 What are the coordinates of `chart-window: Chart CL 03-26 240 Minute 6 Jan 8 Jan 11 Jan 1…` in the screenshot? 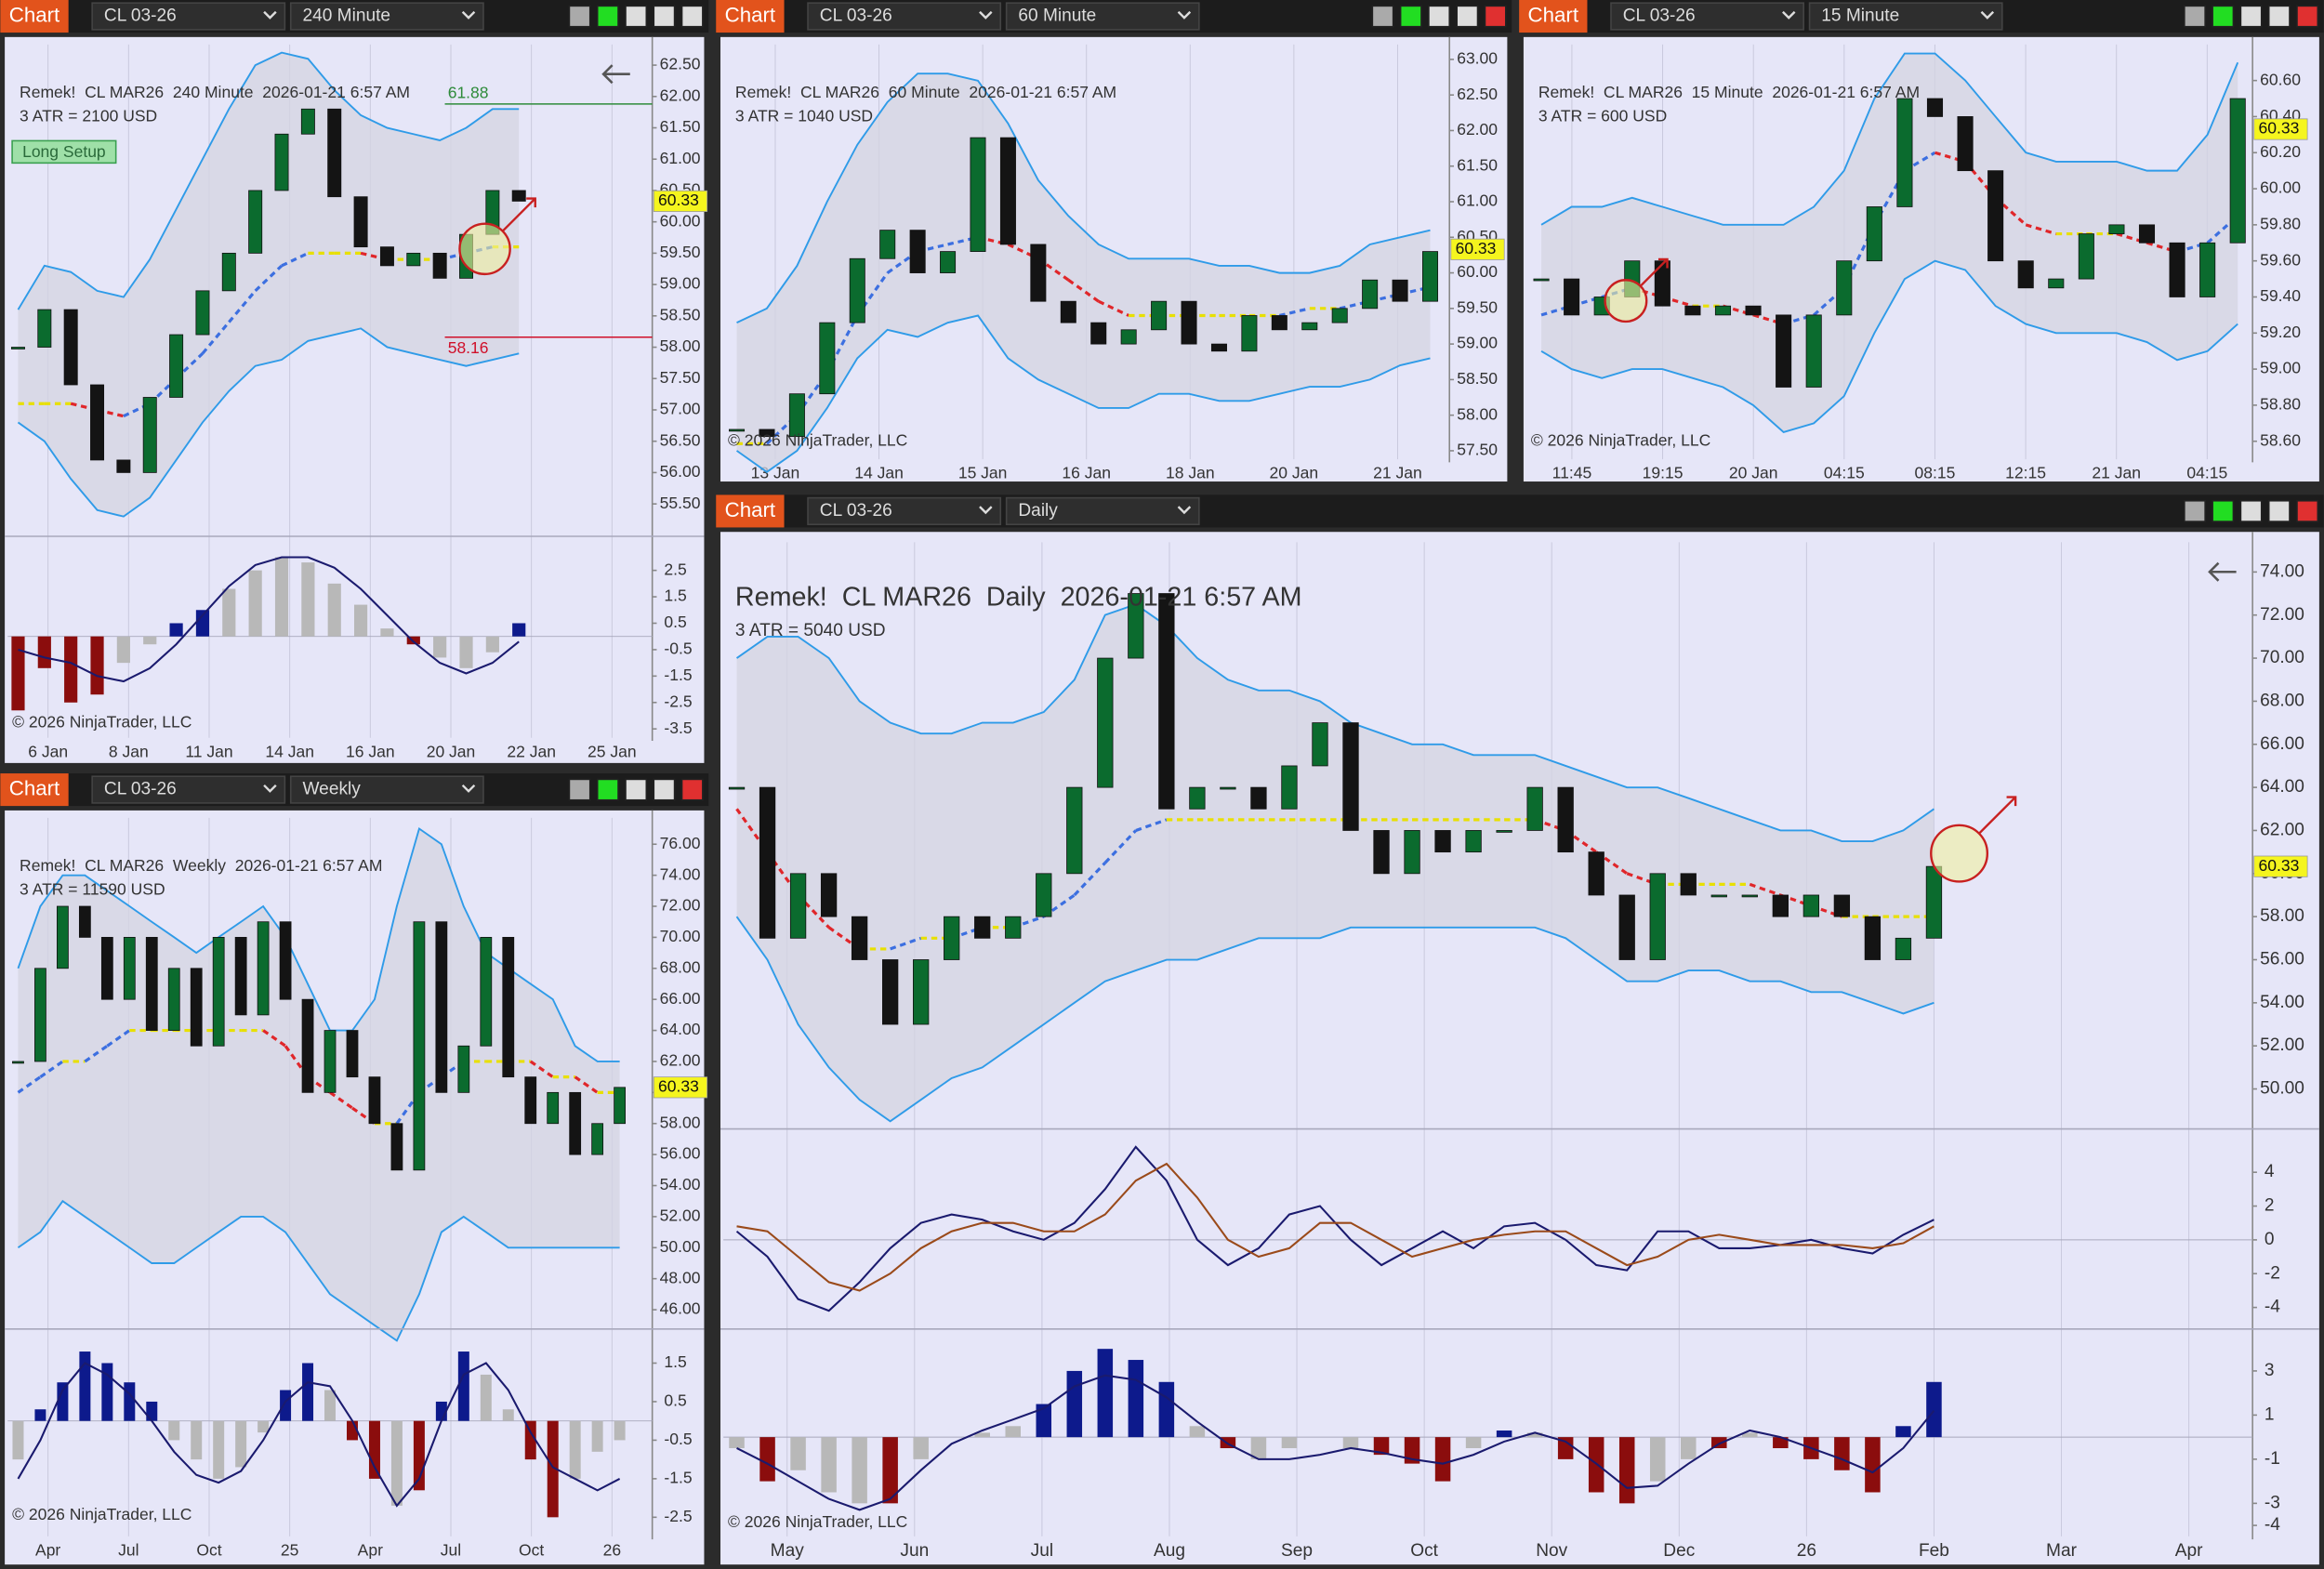 It's located at (354, 381).